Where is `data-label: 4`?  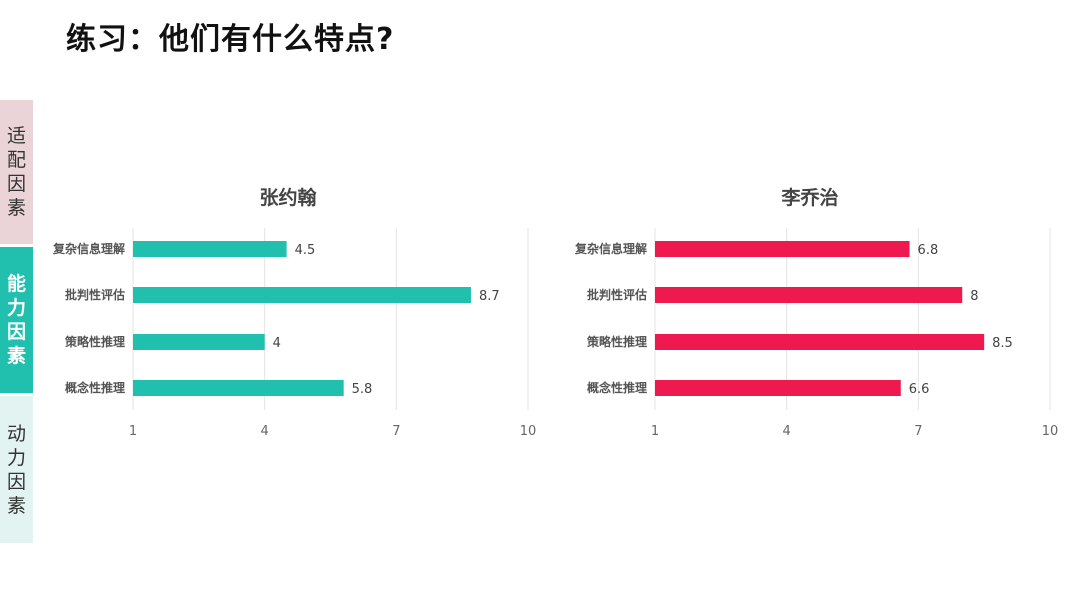 data-label: 4 is located at coordinates (277, 343).